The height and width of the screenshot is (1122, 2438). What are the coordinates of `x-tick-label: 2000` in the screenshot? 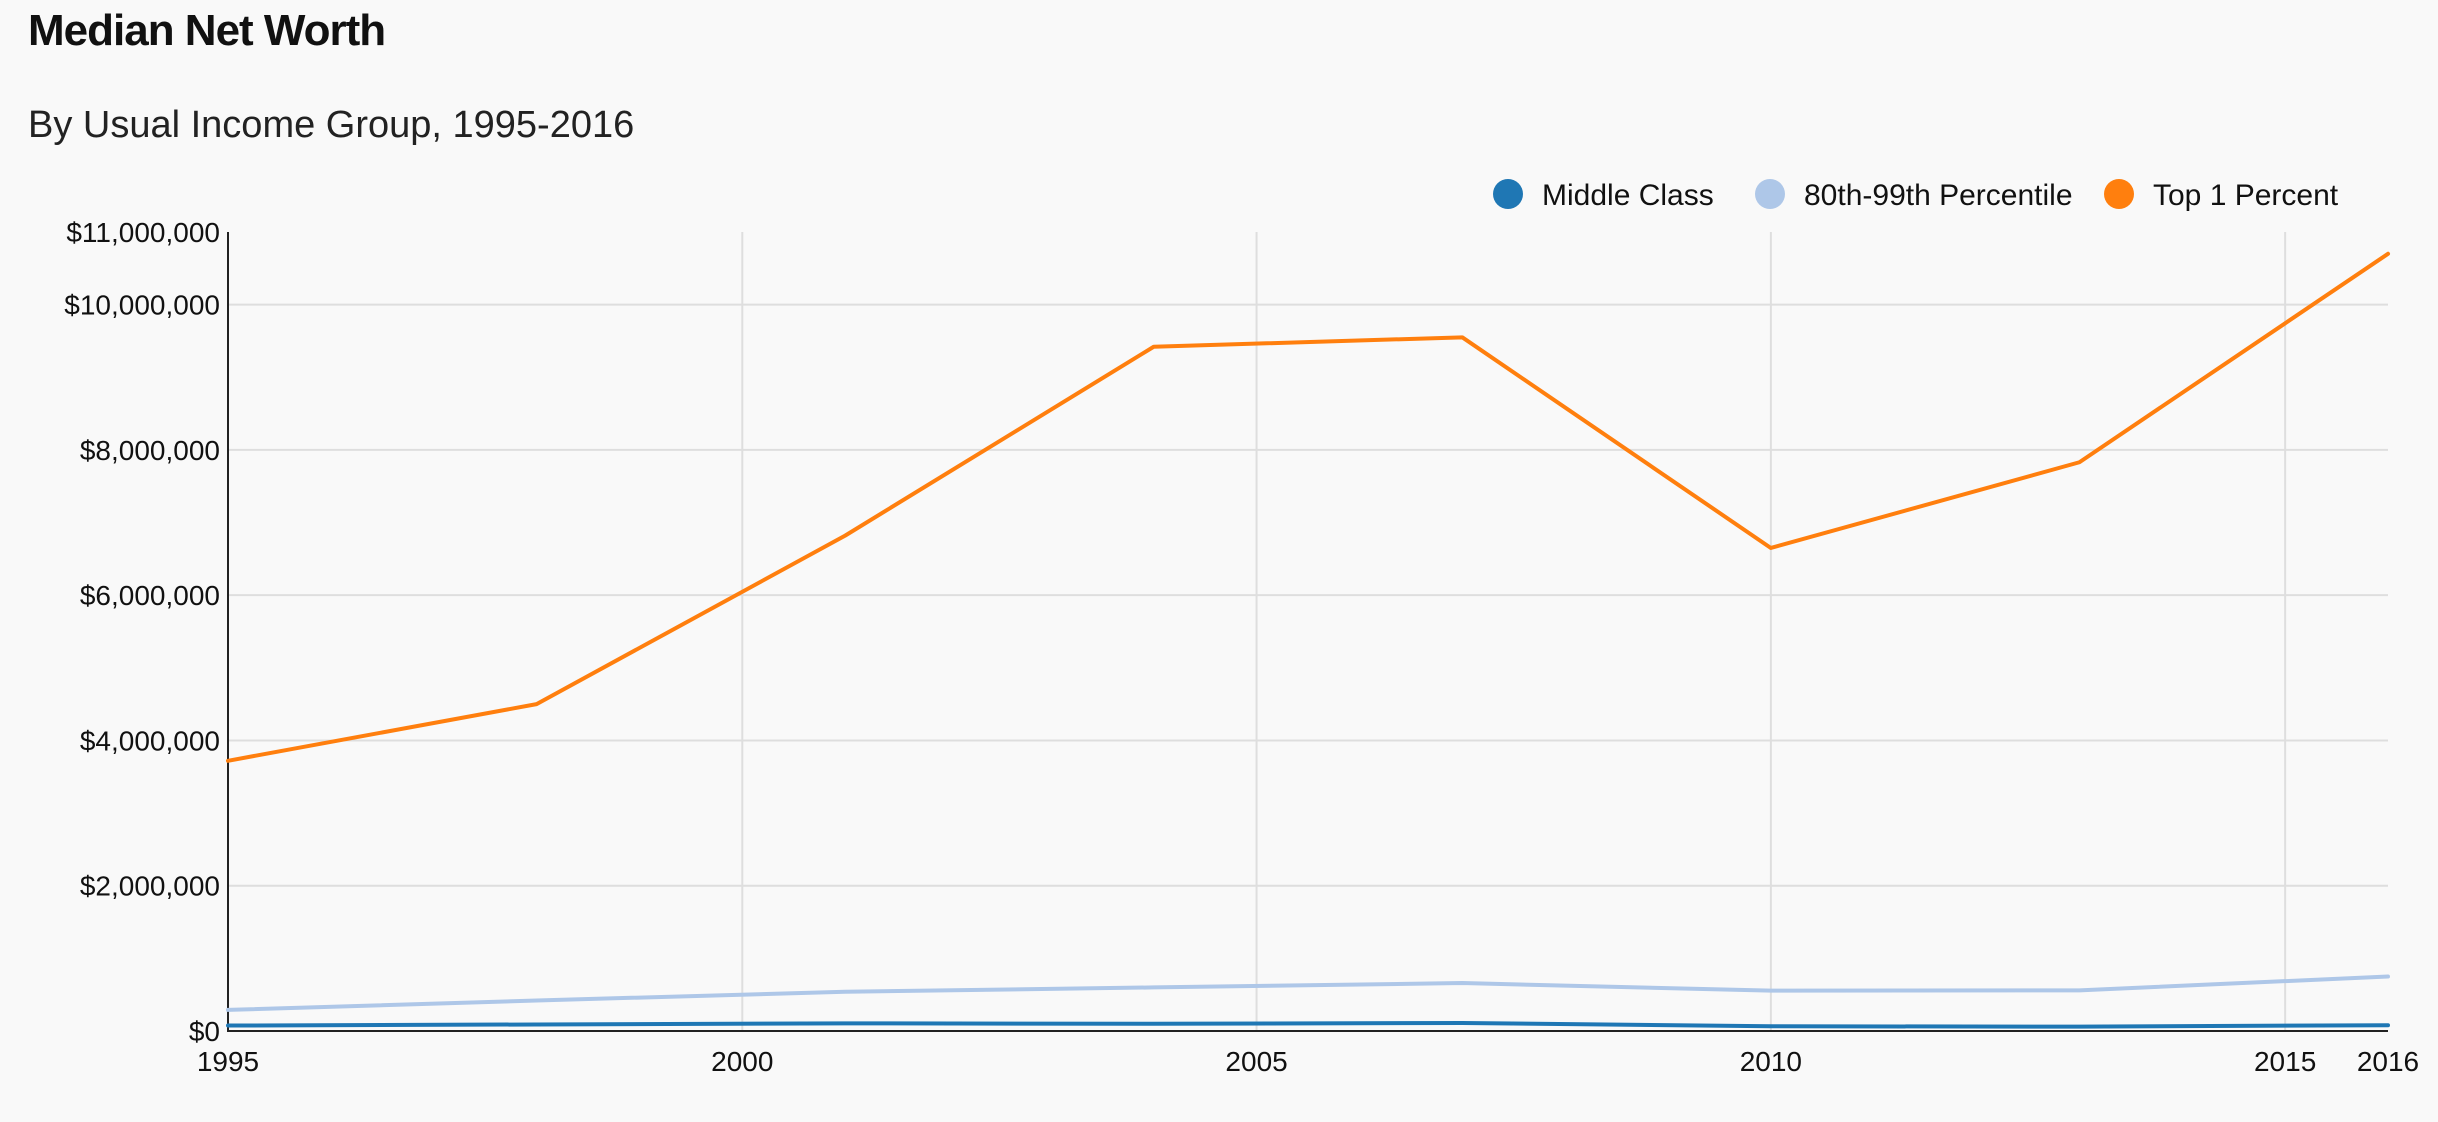 It's located at (742, 1061).